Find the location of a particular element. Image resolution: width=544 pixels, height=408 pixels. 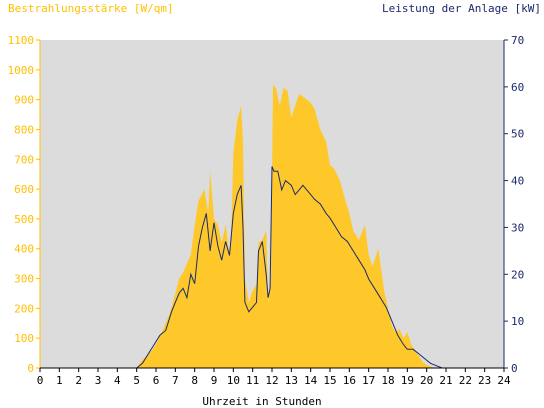

x-tick-label: 18 is located at coordinates (387, 380).